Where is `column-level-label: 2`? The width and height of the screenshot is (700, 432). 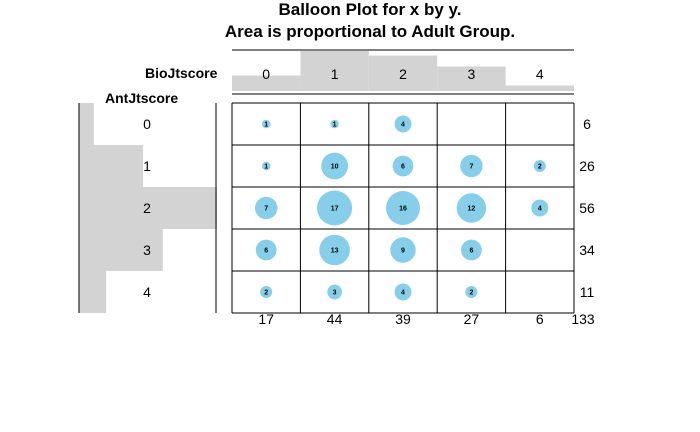
column-level-label: 2 is located at coordinates (403, 74).